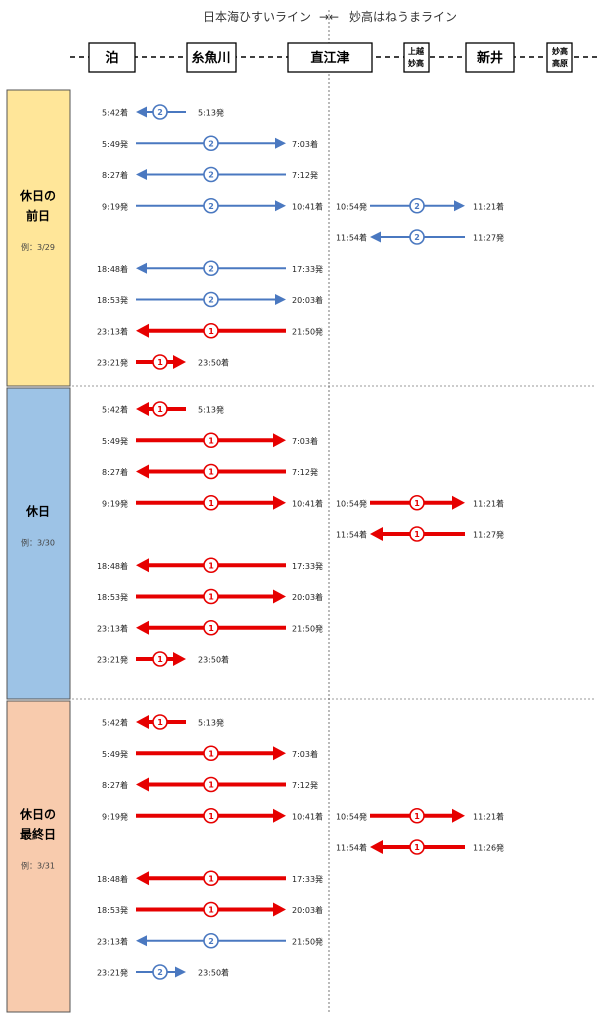 This screenshot has width=601, height=1022. I want to click on train-arrow-tomari-naoetsu: 2 8:27着 7:12発, so click(210, 174).